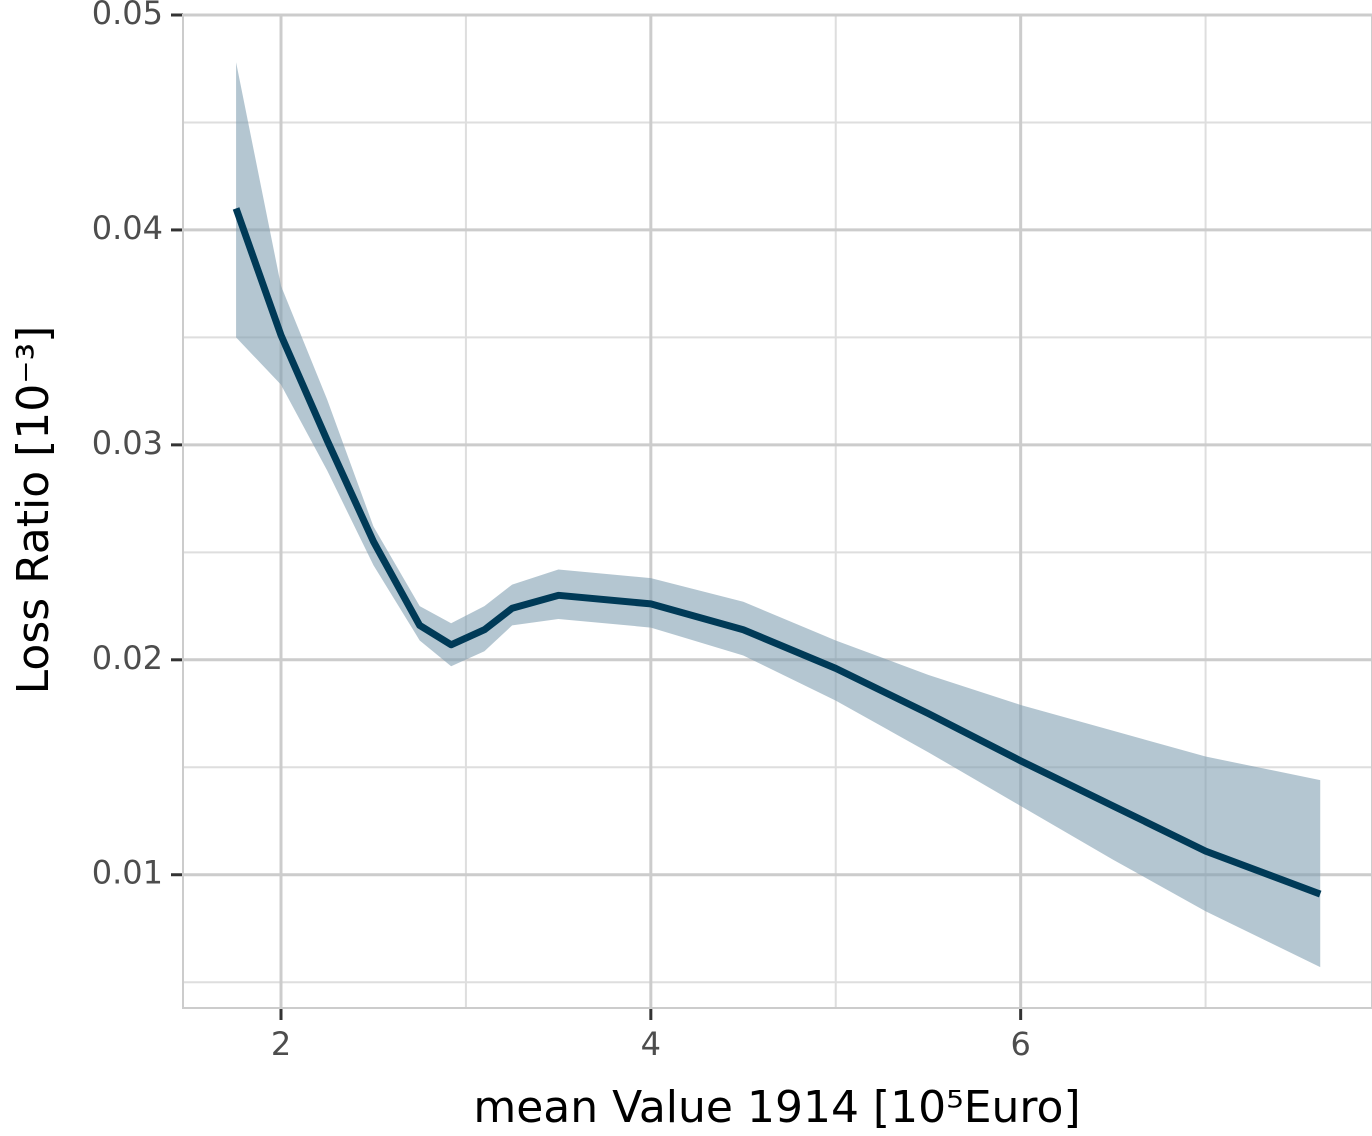 The height and width of the screenshot is (1136, 1372). What do you see at coordinates (127, 16) in the screenshot?
I see `y-tick-label: 0.05` at bounding box center [127, 16].